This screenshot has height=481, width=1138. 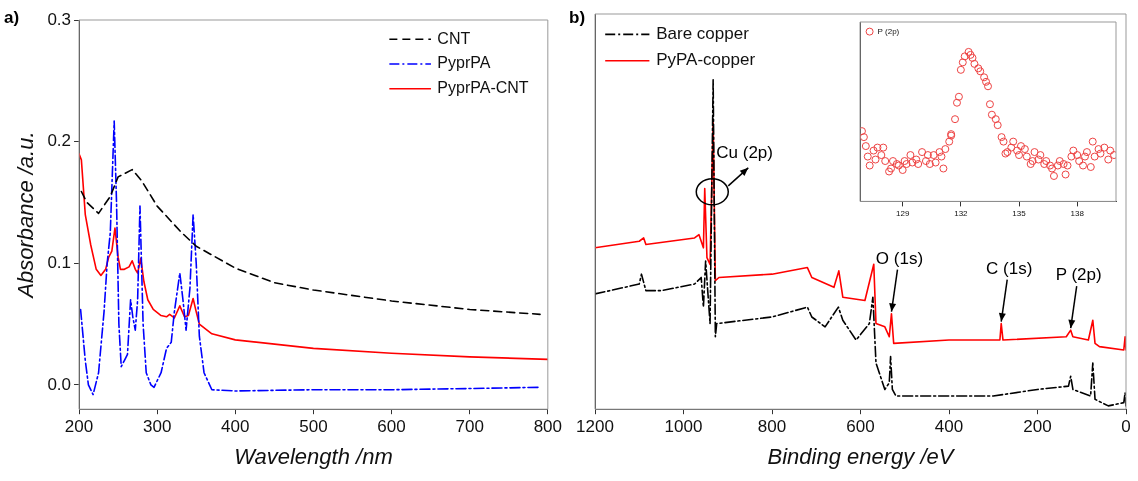 I want to click on legend-label: Bare copper, so click(x=703, y=34).